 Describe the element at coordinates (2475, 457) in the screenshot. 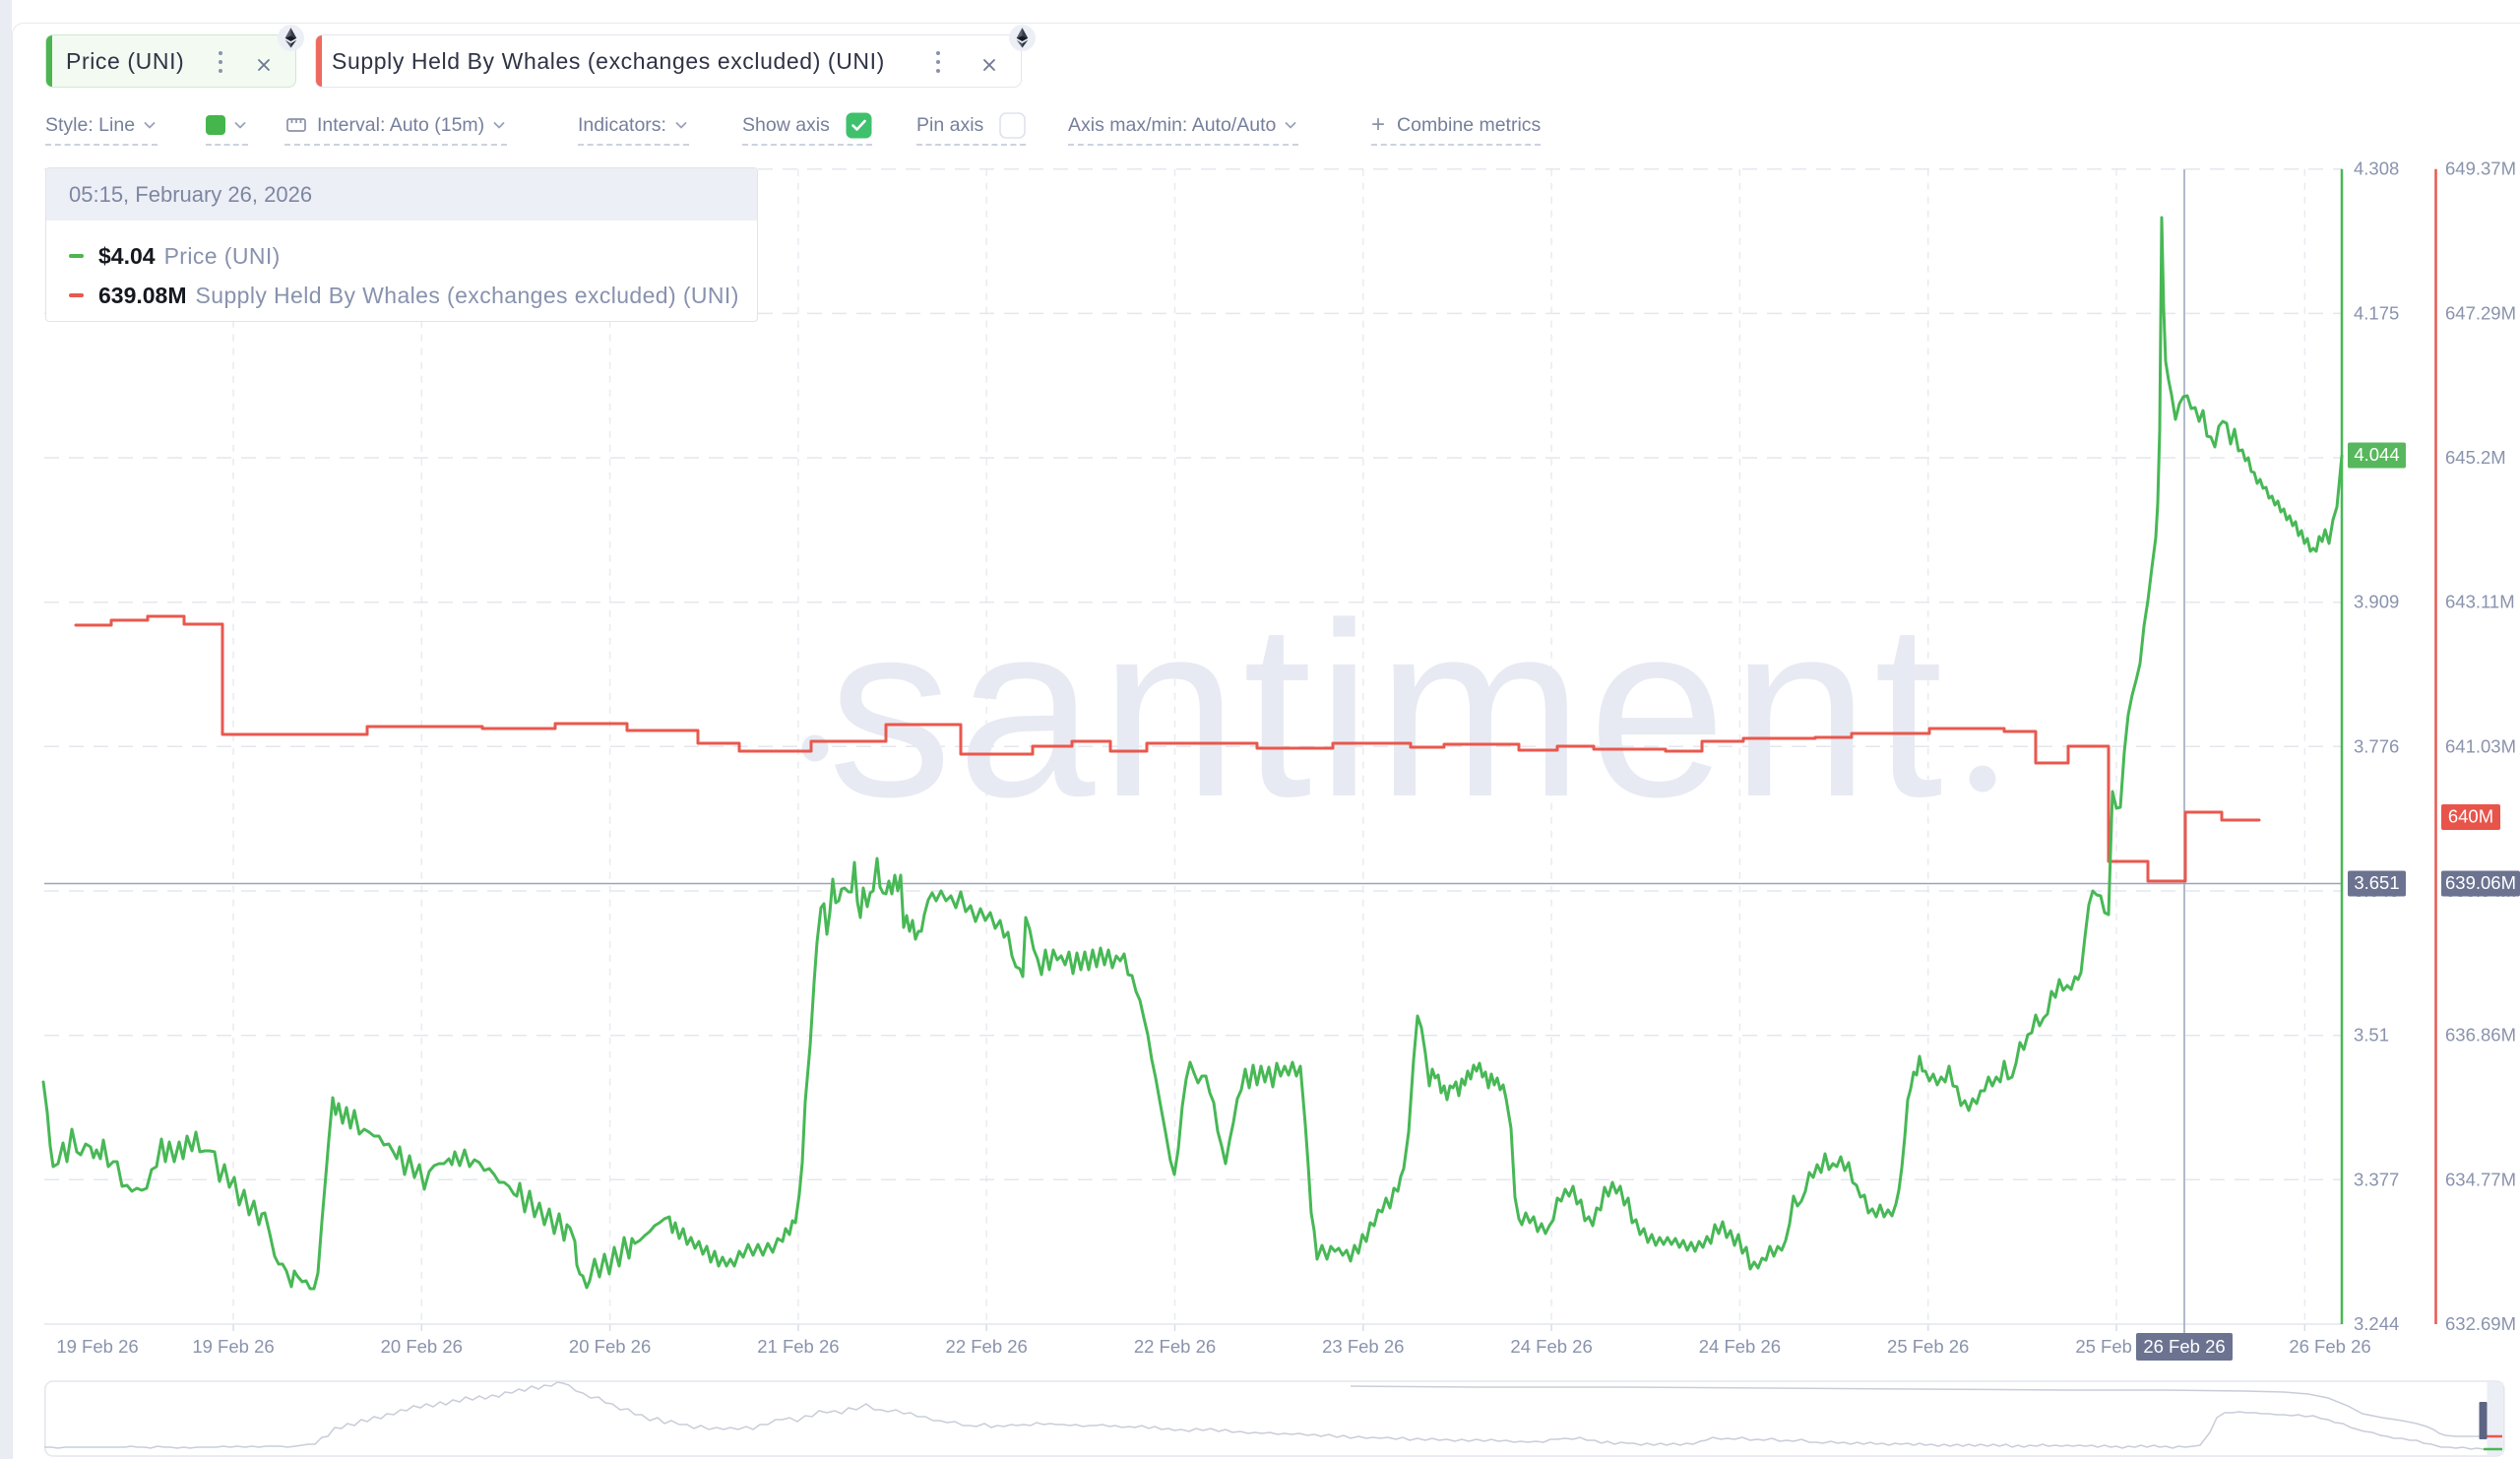

I see `svg-text: 645.2M` at that location.